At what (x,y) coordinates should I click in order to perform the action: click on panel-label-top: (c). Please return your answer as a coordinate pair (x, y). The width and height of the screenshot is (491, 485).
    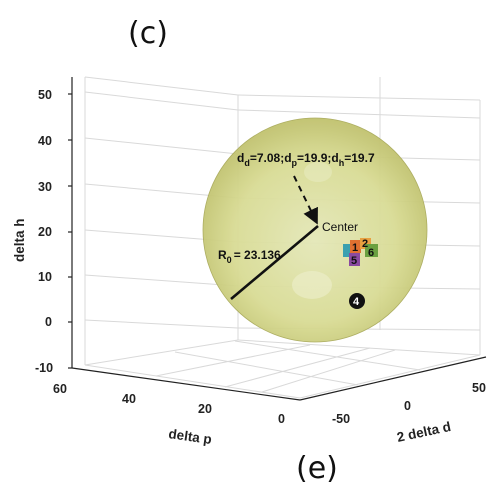
    Looking at the image, I should click on (148, 33).